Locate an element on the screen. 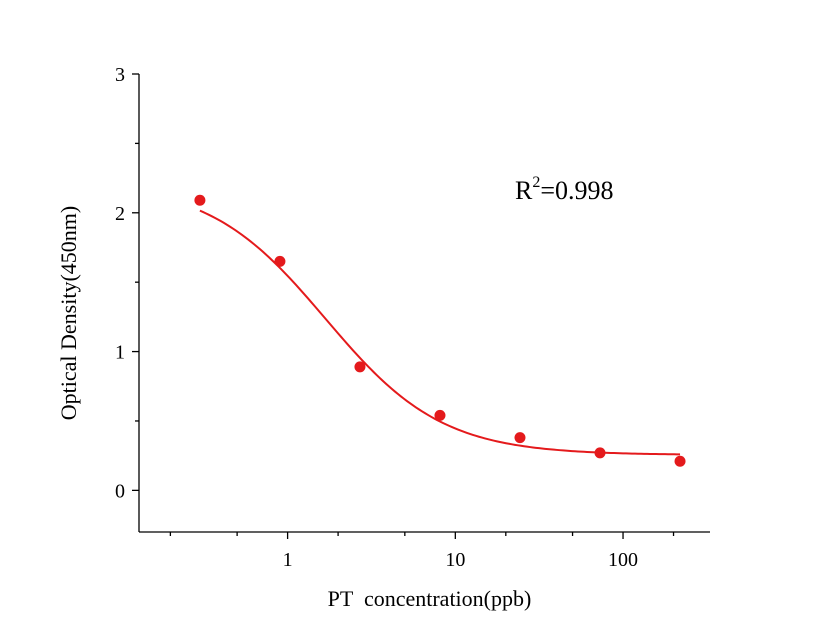 This screenshot has height=640, width=816. x-tick-label: 1 is located at coordinates (288, 560).